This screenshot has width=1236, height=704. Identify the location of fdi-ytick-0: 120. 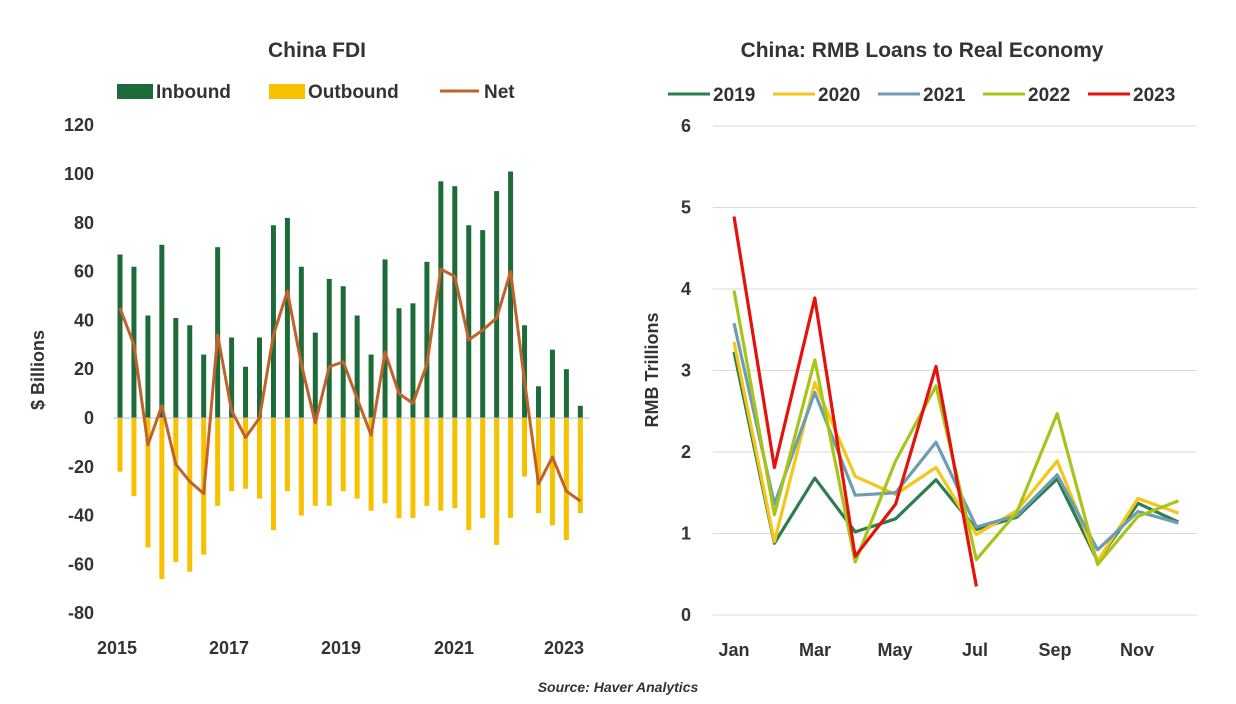
(79, 125).